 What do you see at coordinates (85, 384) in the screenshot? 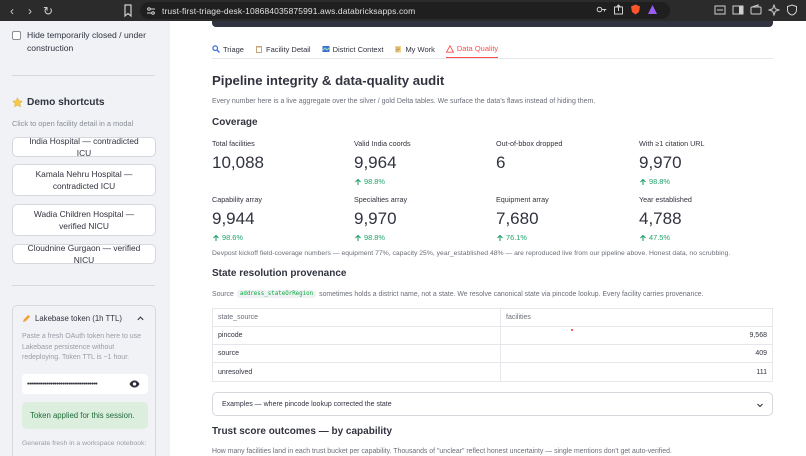
I see `token-input: ••••••••••••••••••••••••••••••••••••` at bounding box center [85, 384].